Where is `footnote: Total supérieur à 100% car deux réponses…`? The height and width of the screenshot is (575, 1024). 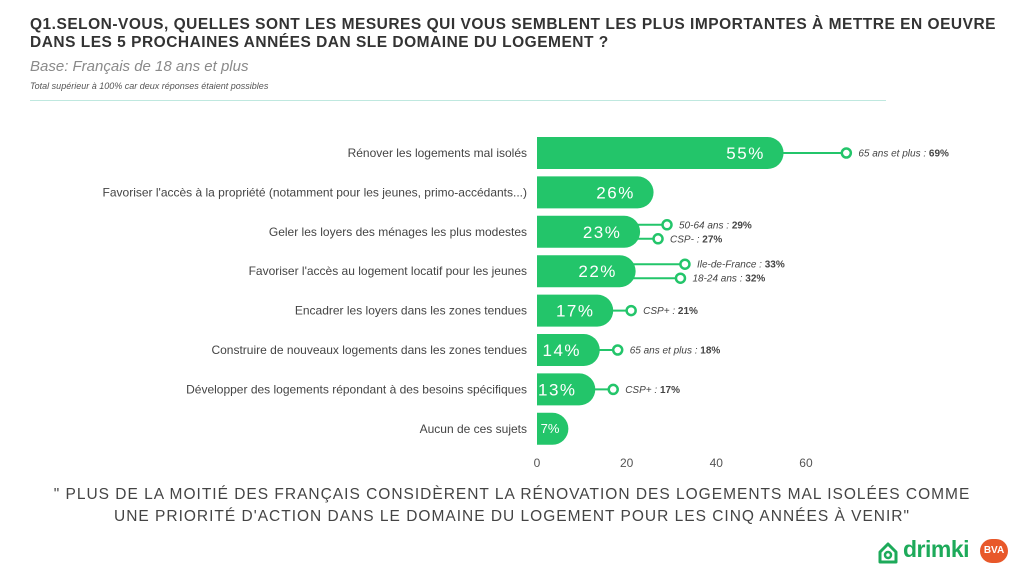
footnote: Total supérieur à 100% car deux réponses… is located at coordinates (149, 86).